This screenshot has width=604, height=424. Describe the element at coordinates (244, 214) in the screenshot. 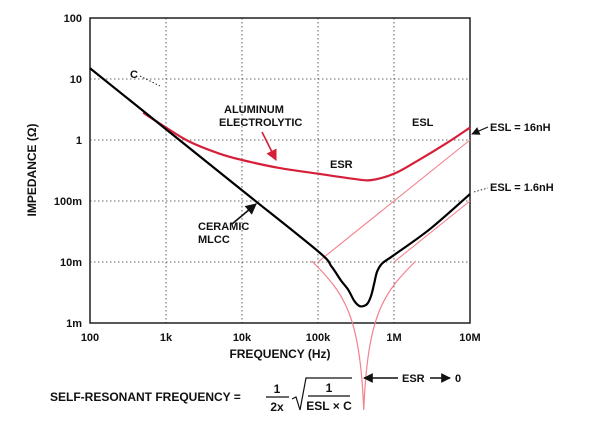

I see `ceramic-arrow` at that location.